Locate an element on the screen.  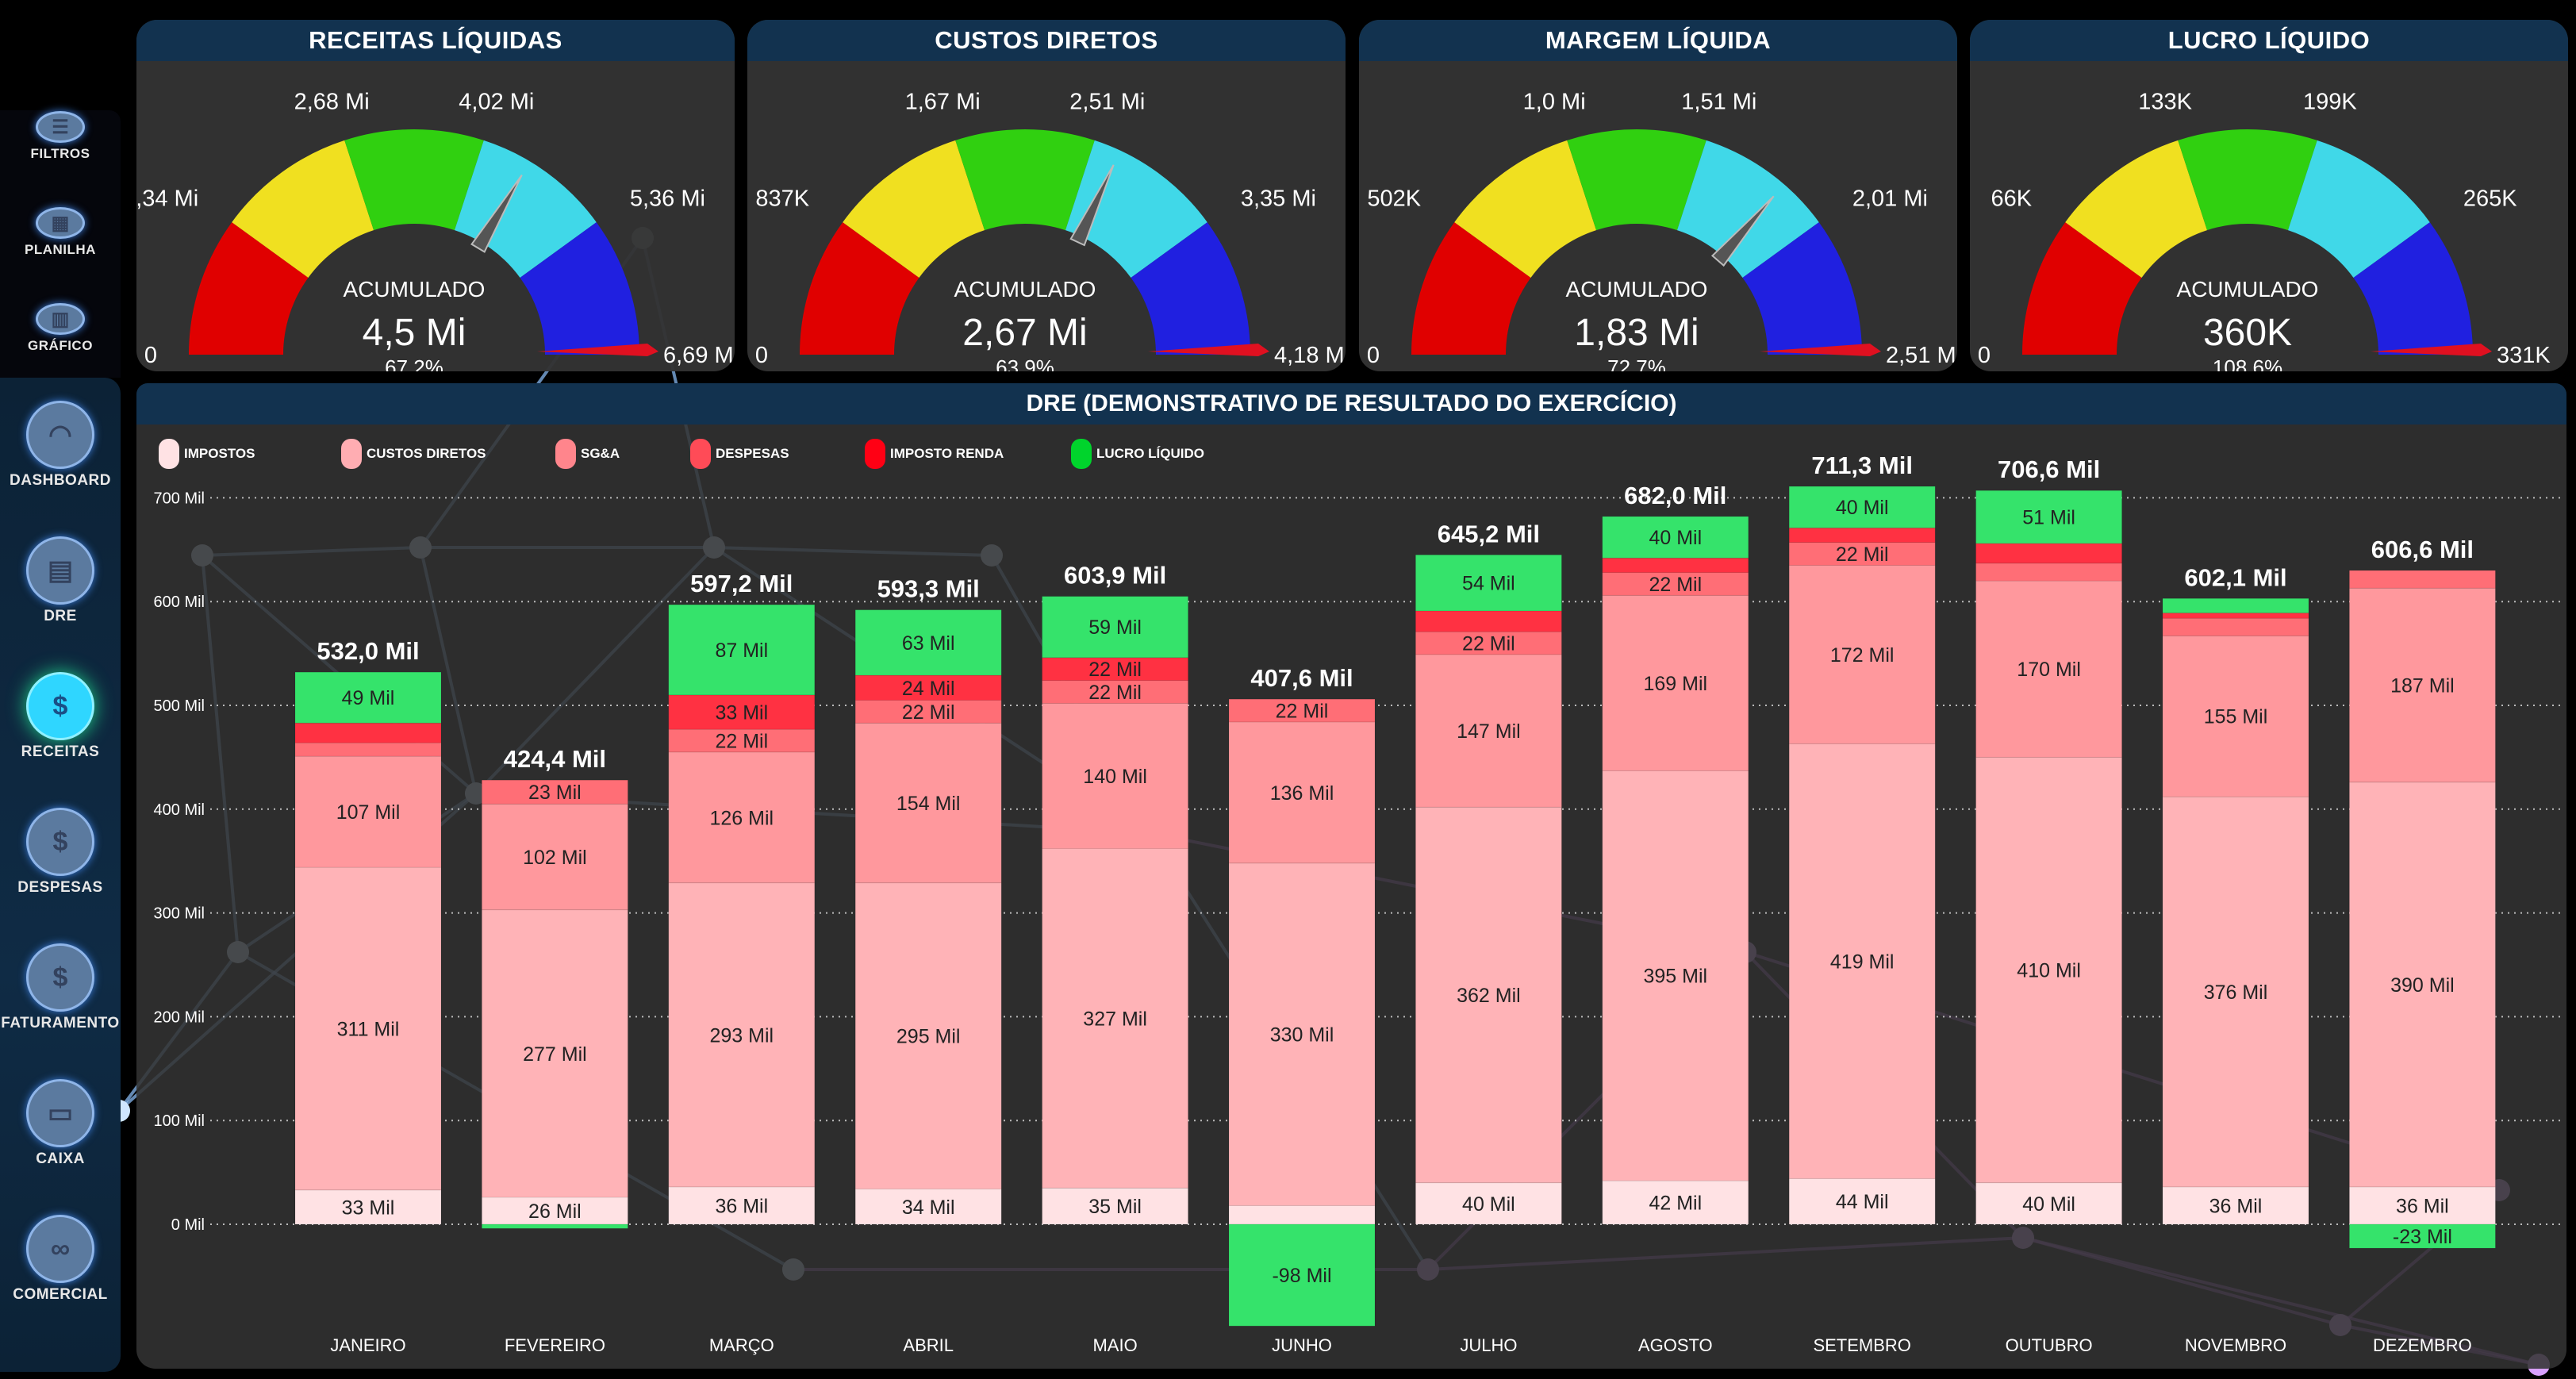
sidebar-item-planilha: ▦ PLANILHA is located at coordinates (60, 232).